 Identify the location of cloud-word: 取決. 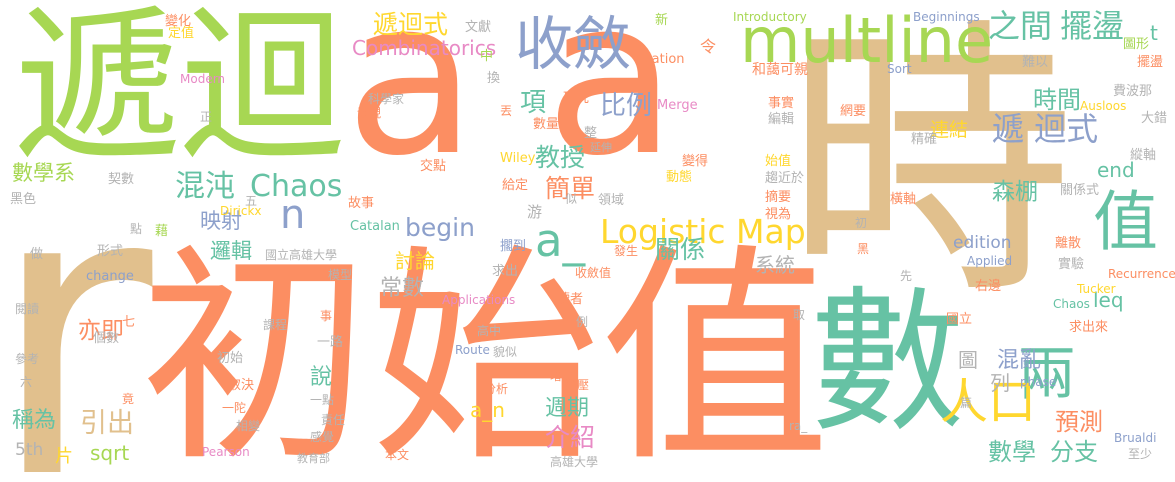
(241, 385).